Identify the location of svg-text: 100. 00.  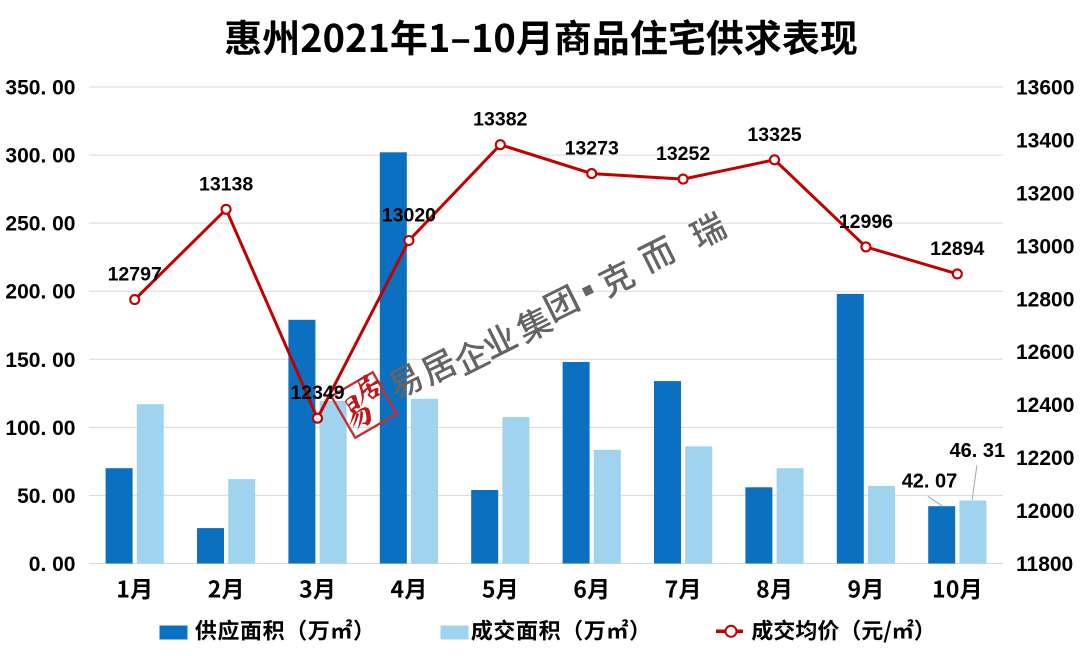
(40, 428).